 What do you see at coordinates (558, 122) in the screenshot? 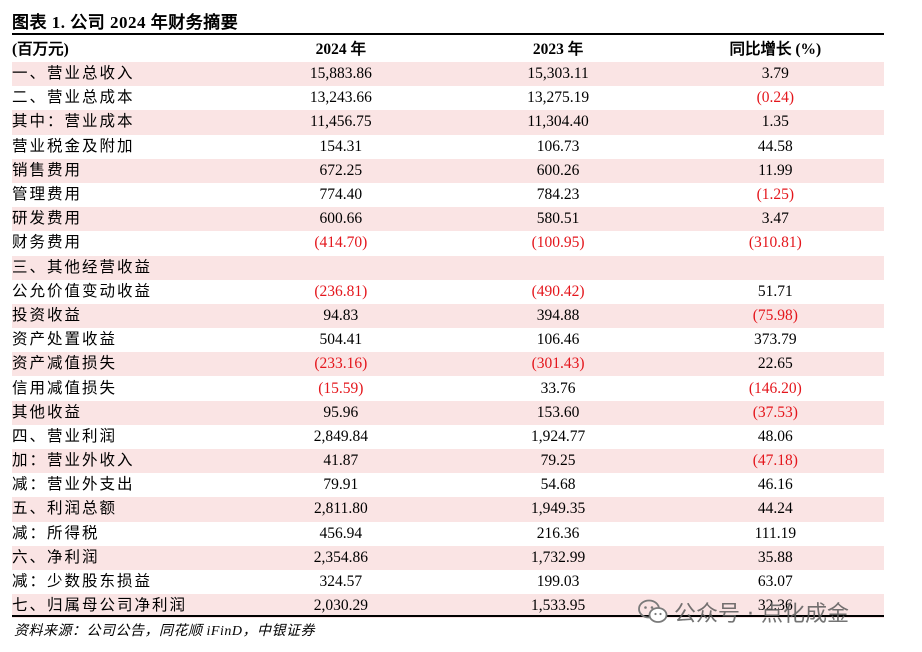
I see `value-2023: 11,304.40` at bounding box center [558, 122].